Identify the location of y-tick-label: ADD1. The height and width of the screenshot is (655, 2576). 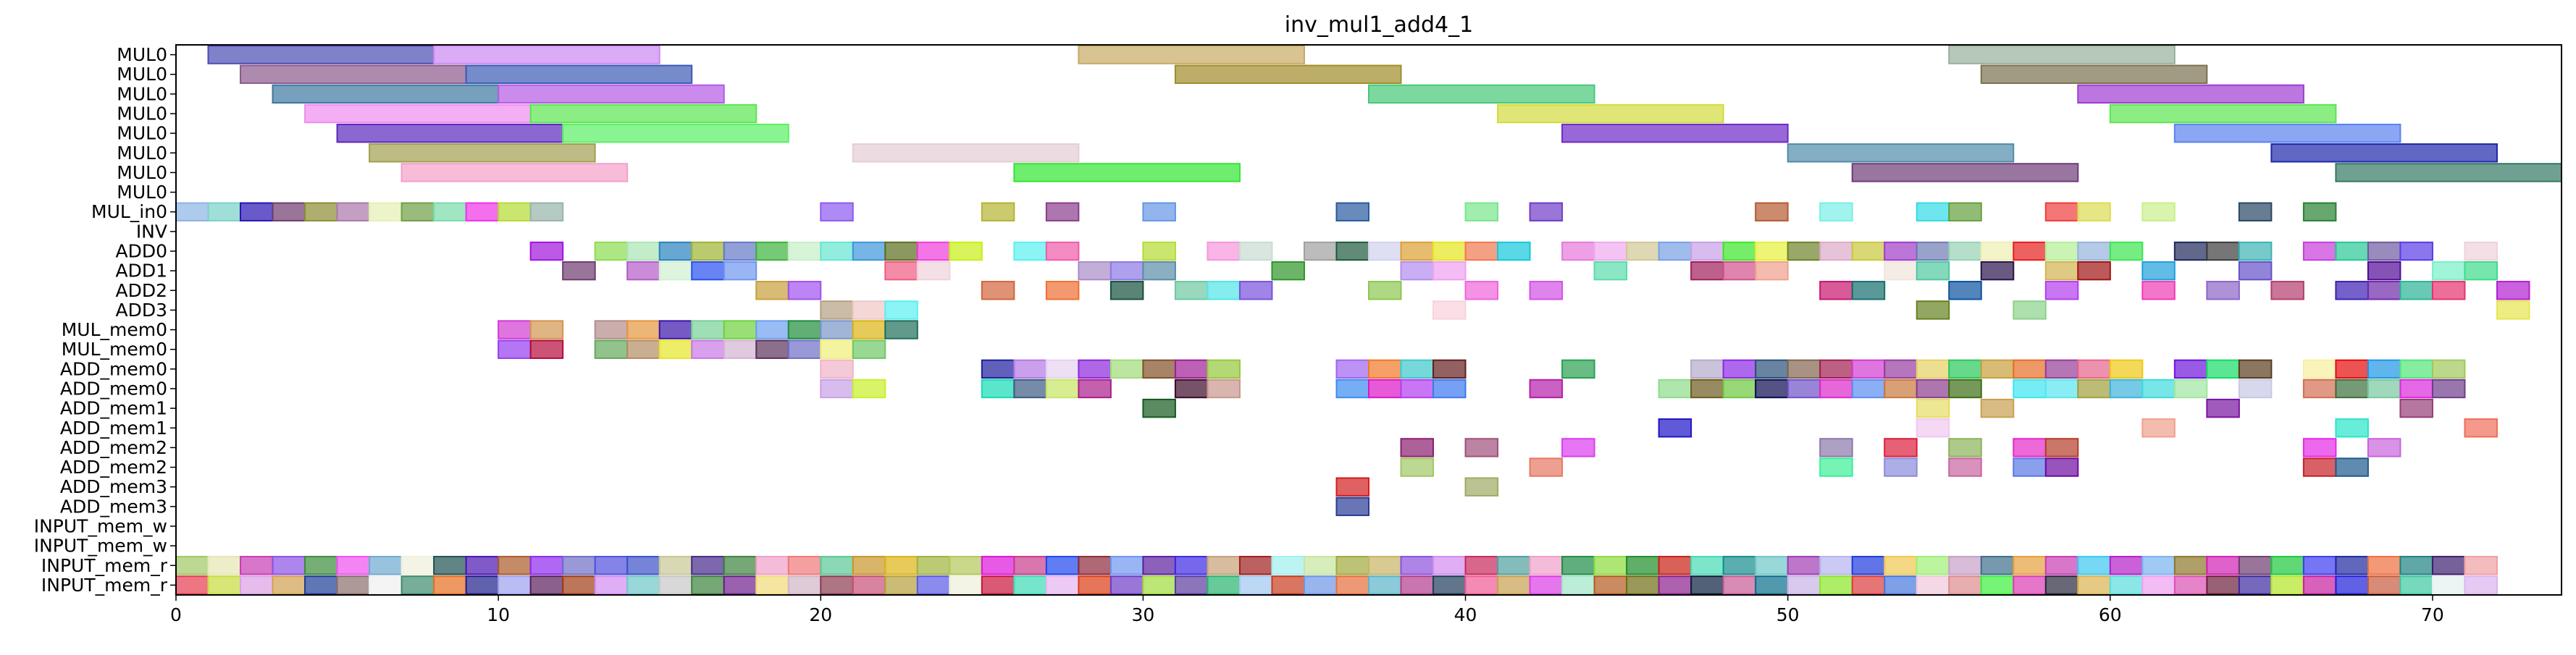
(141, 271).